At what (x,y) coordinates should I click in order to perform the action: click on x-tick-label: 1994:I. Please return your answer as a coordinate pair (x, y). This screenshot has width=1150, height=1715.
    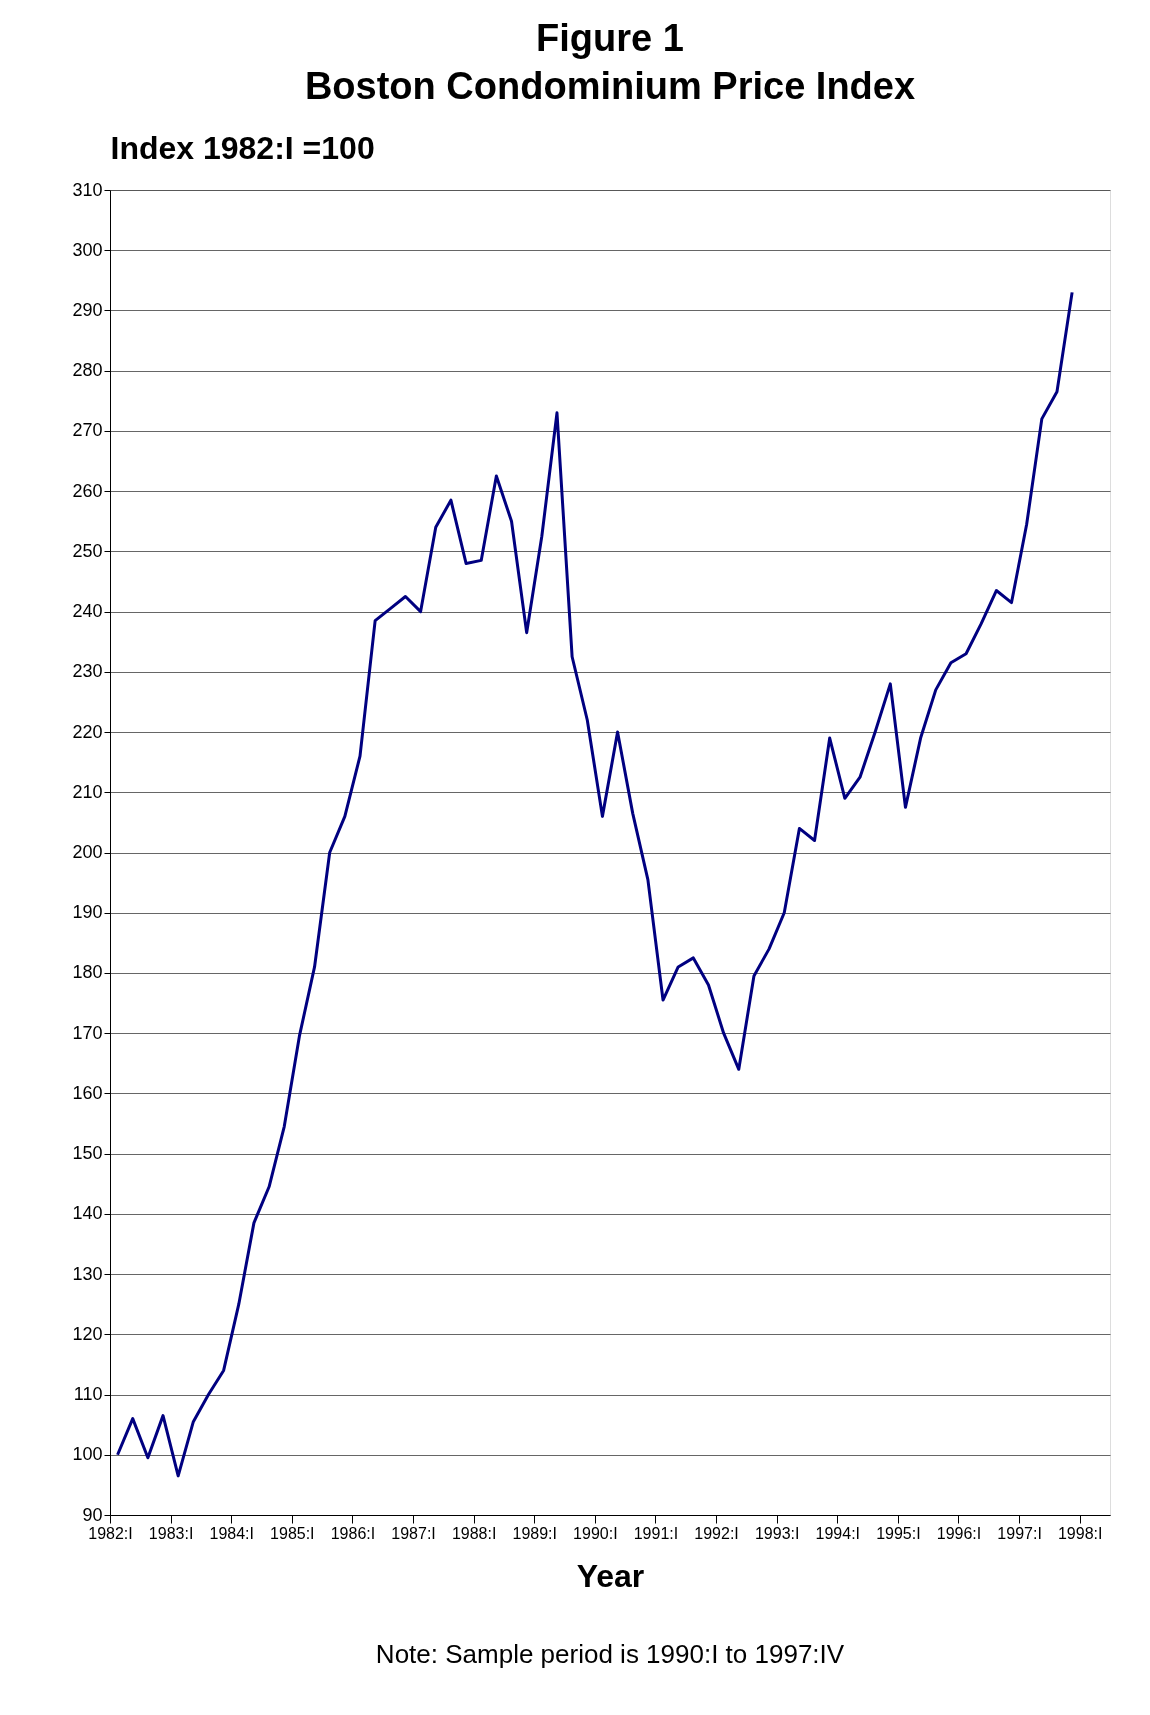
    Looking at the image, I should click on (838, 1533).